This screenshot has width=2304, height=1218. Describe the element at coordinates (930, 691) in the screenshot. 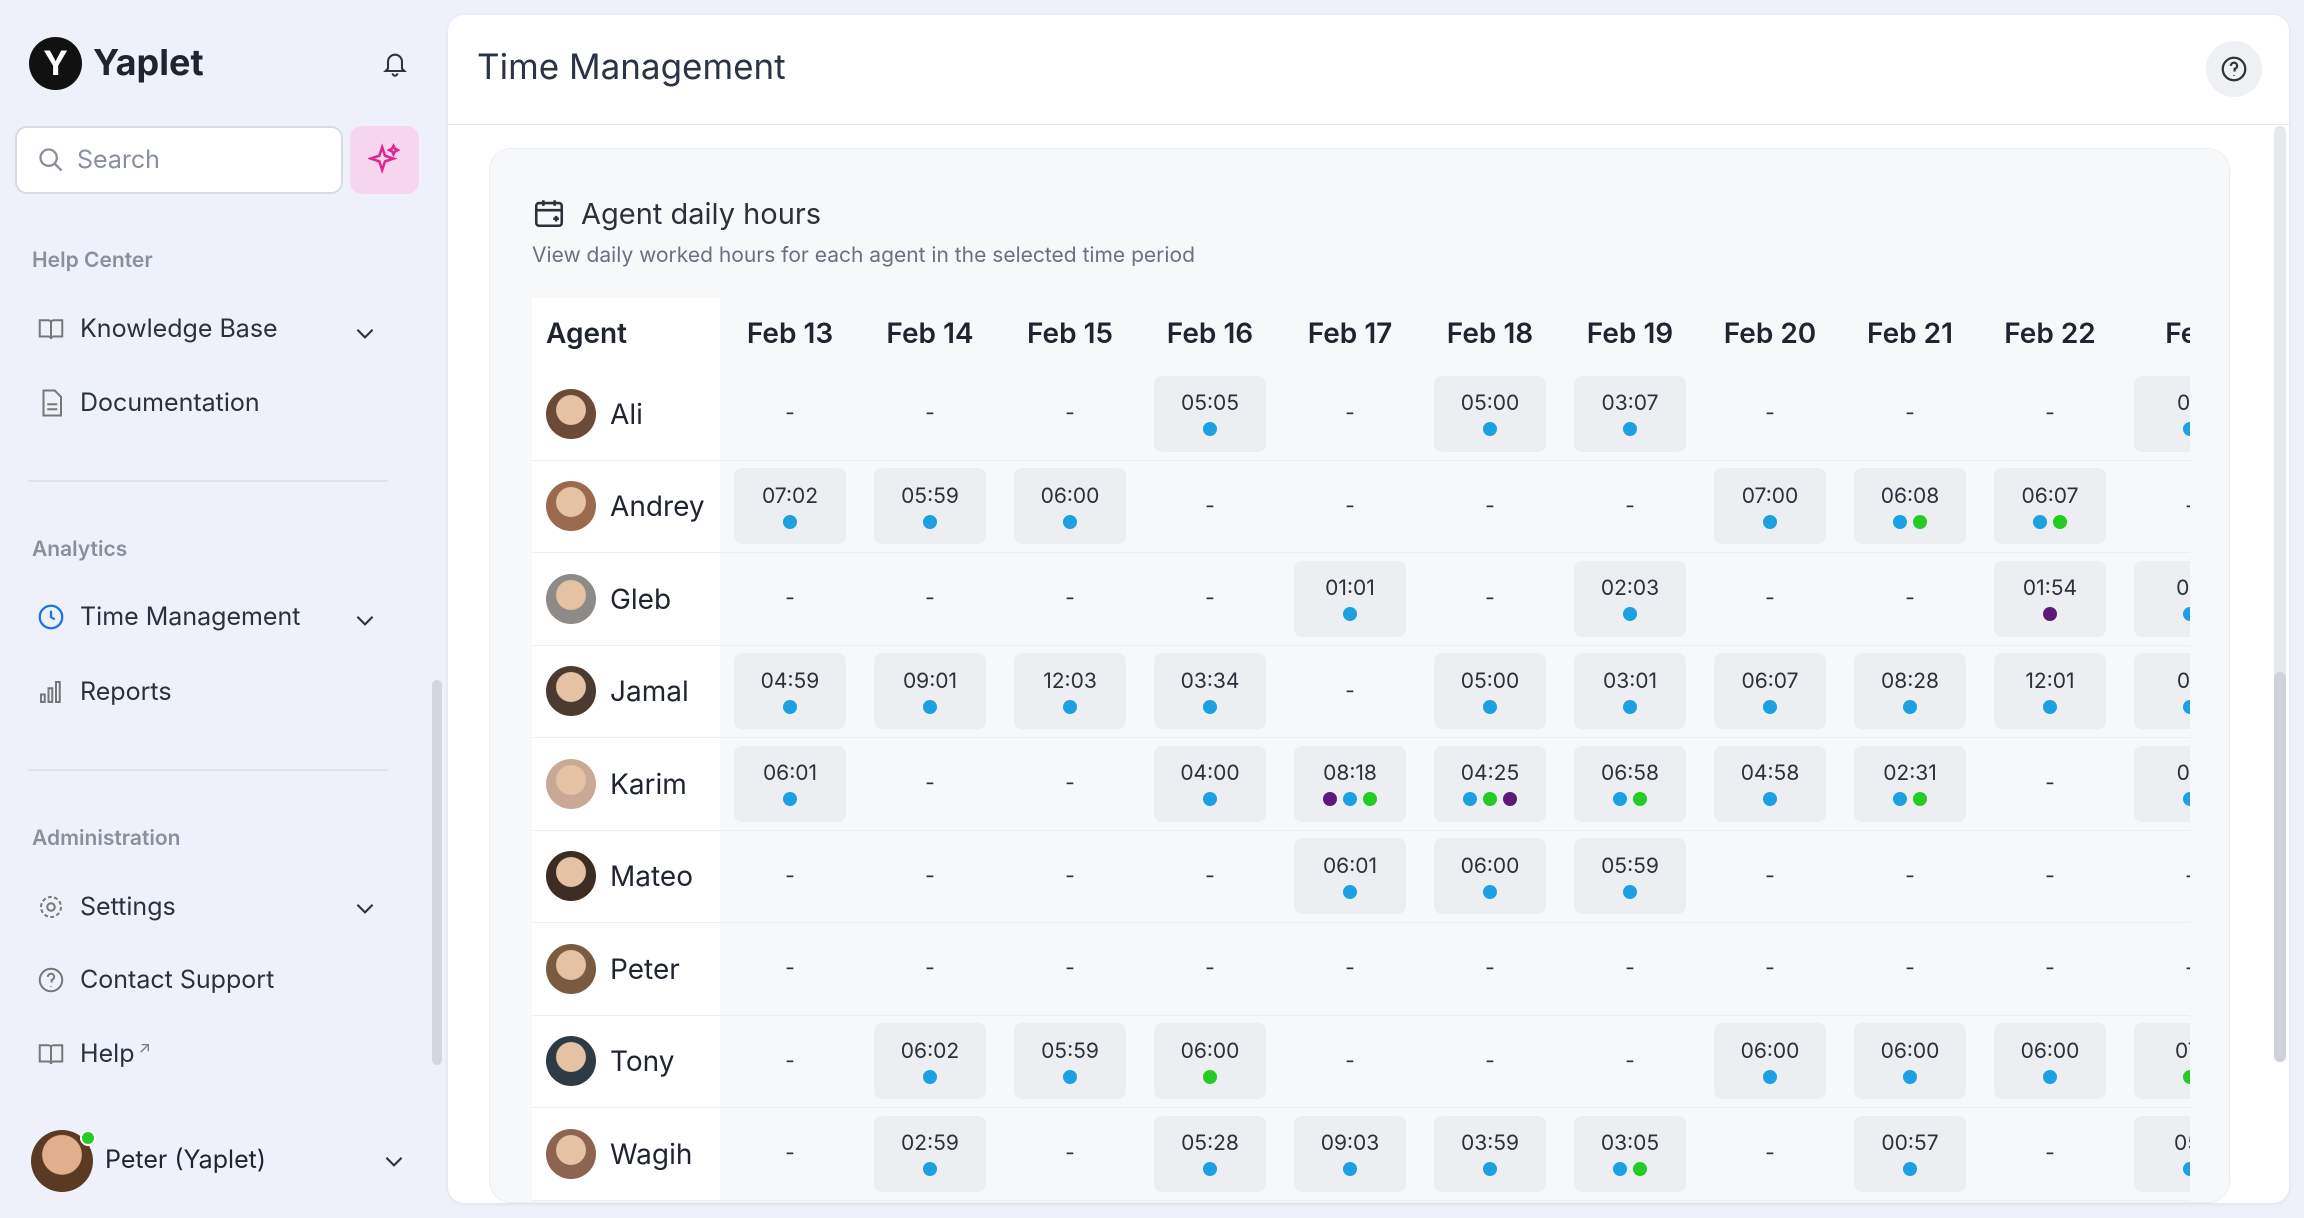

I see `hours-box: 09:01` at that location.